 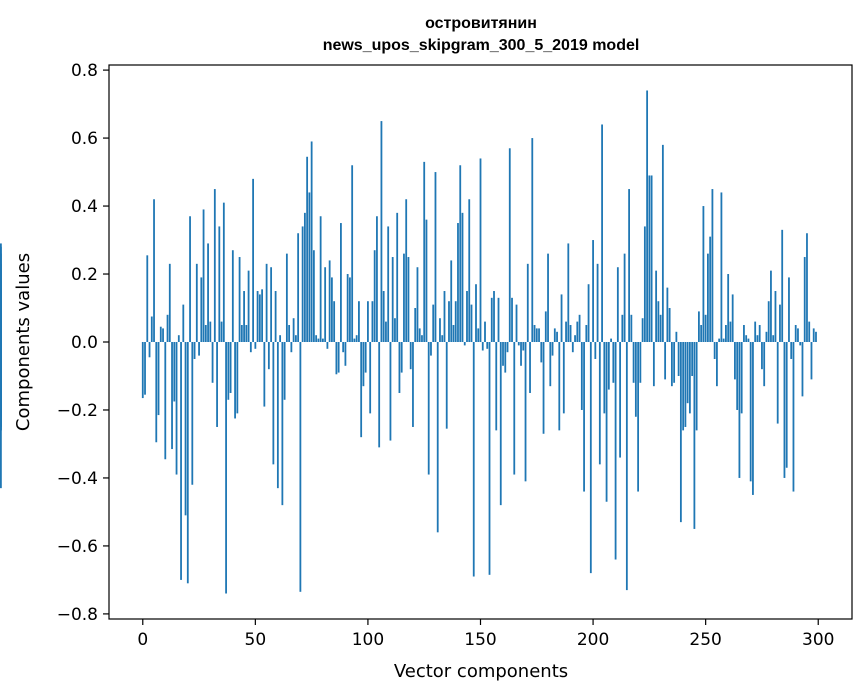 I want to click on y-tick-label: 0.8, so click(x=84, y=71).